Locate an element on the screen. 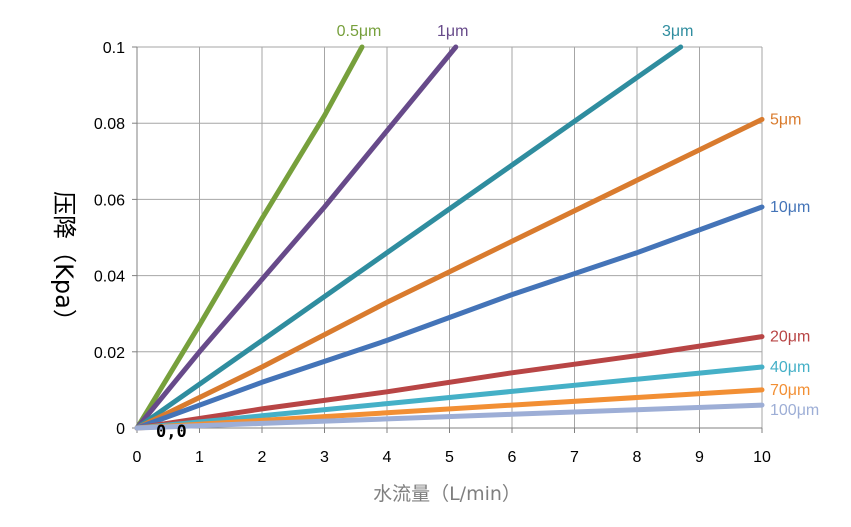  origin-annotation: 0,0 is located at coordinates (171, 432).